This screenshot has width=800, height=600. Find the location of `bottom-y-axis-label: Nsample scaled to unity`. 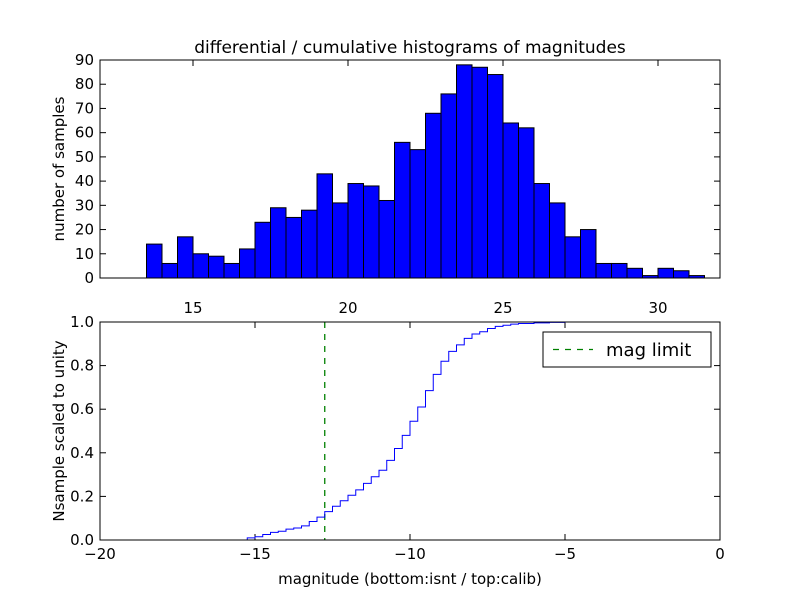

bottom-y-axis-label: Nsample scaled to unity is located at coordinates (59, 430).